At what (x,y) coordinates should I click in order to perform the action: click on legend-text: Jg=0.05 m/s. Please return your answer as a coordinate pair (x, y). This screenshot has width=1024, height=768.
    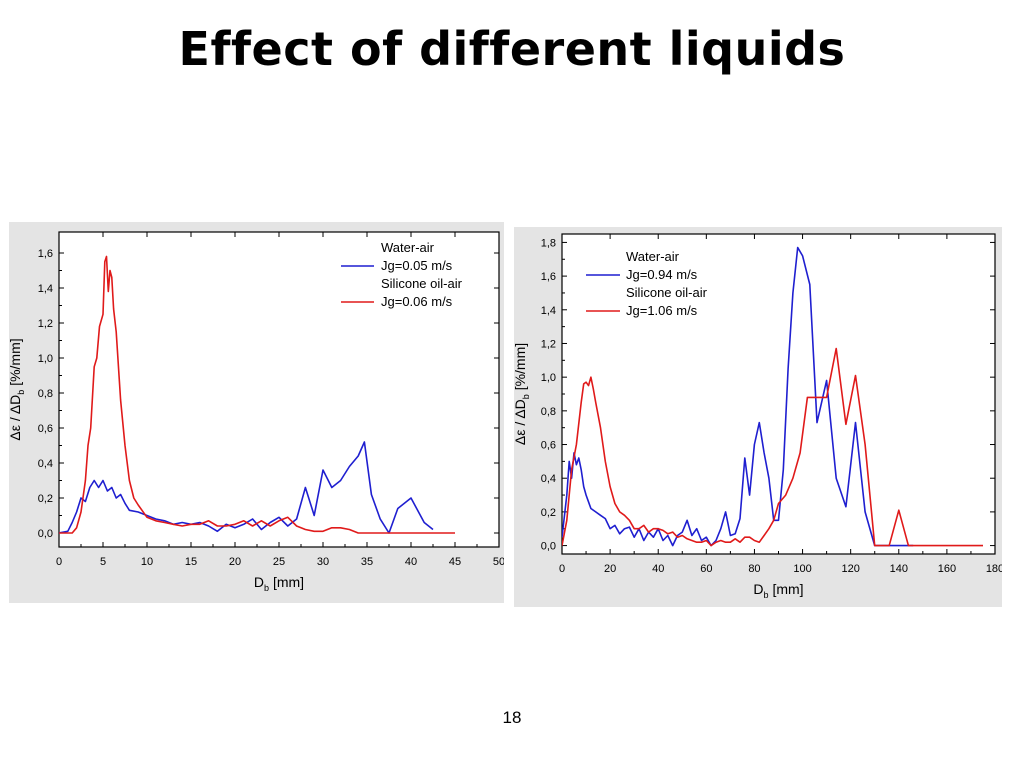
    Looking at the image, I should click on (417, 265).